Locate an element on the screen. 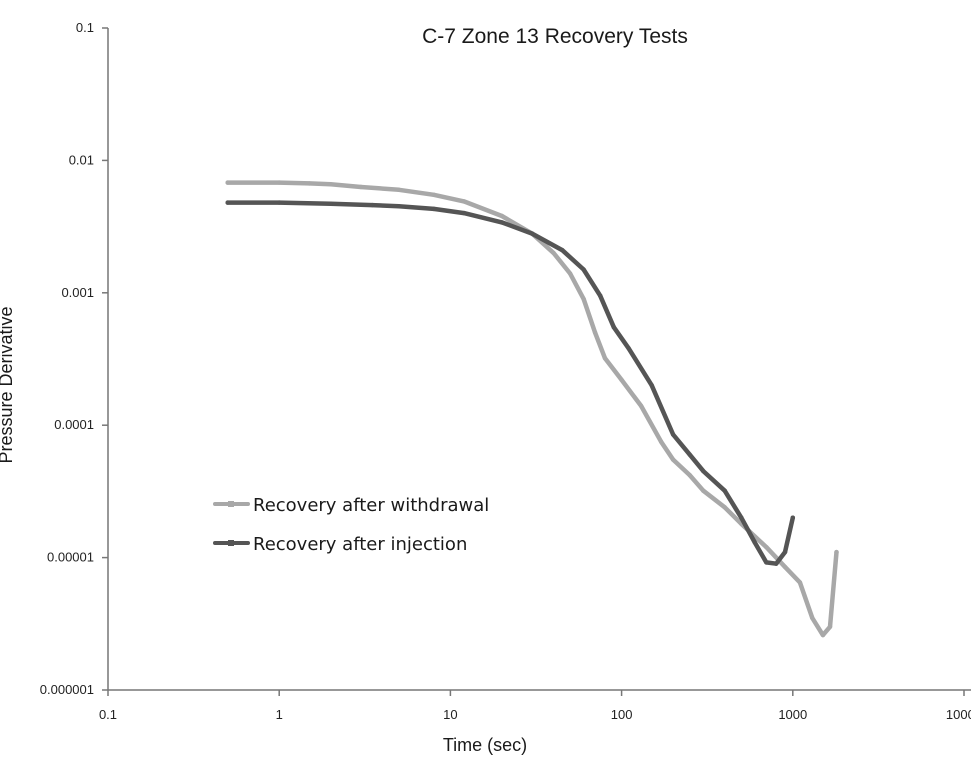  chart-title: C-7 Zone 13 Recovery Tests is located at coordinates (555, 36).